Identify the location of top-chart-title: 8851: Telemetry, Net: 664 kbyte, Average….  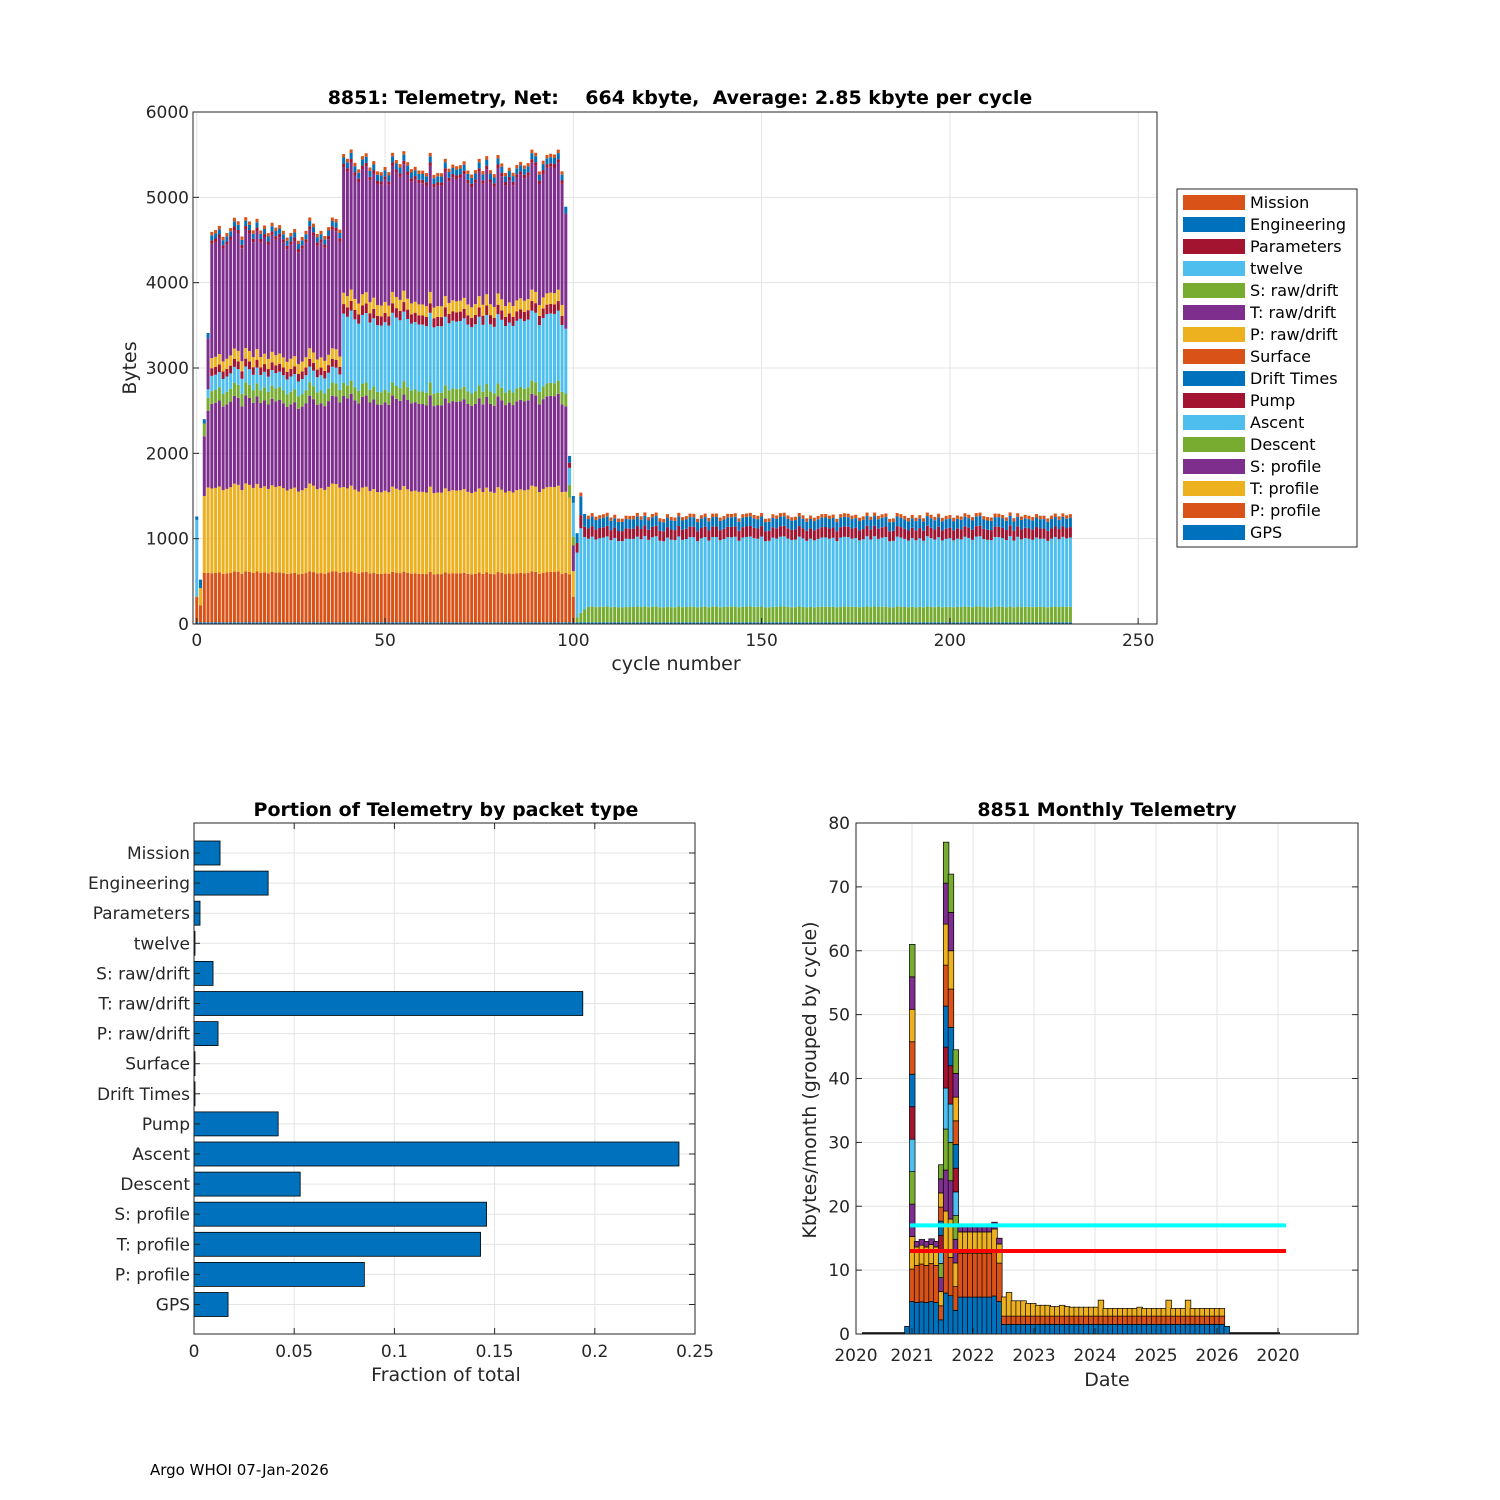
(680, 98).